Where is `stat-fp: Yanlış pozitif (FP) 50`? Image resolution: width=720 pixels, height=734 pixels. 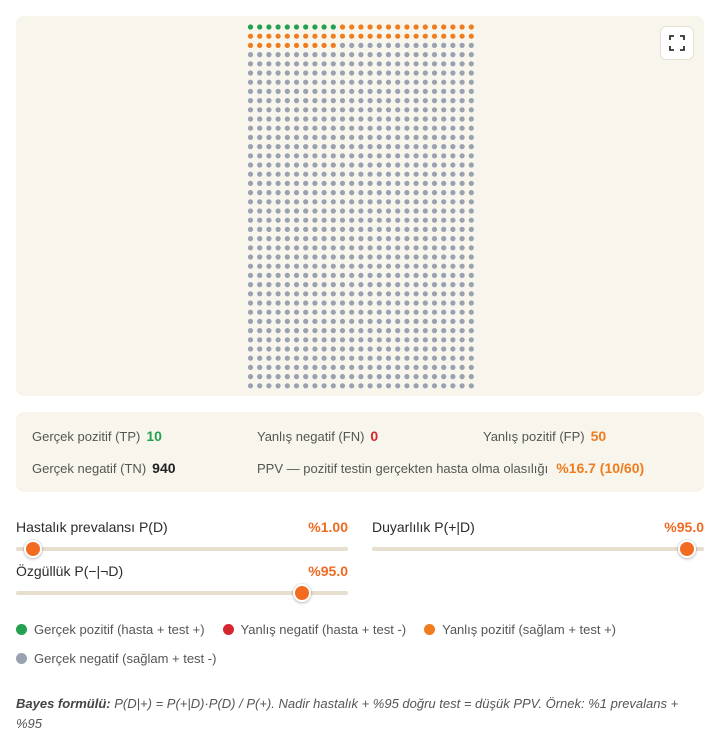
stat-fp: Yanlış pozitif (FP) 50 is located at coordinates (544, 436).